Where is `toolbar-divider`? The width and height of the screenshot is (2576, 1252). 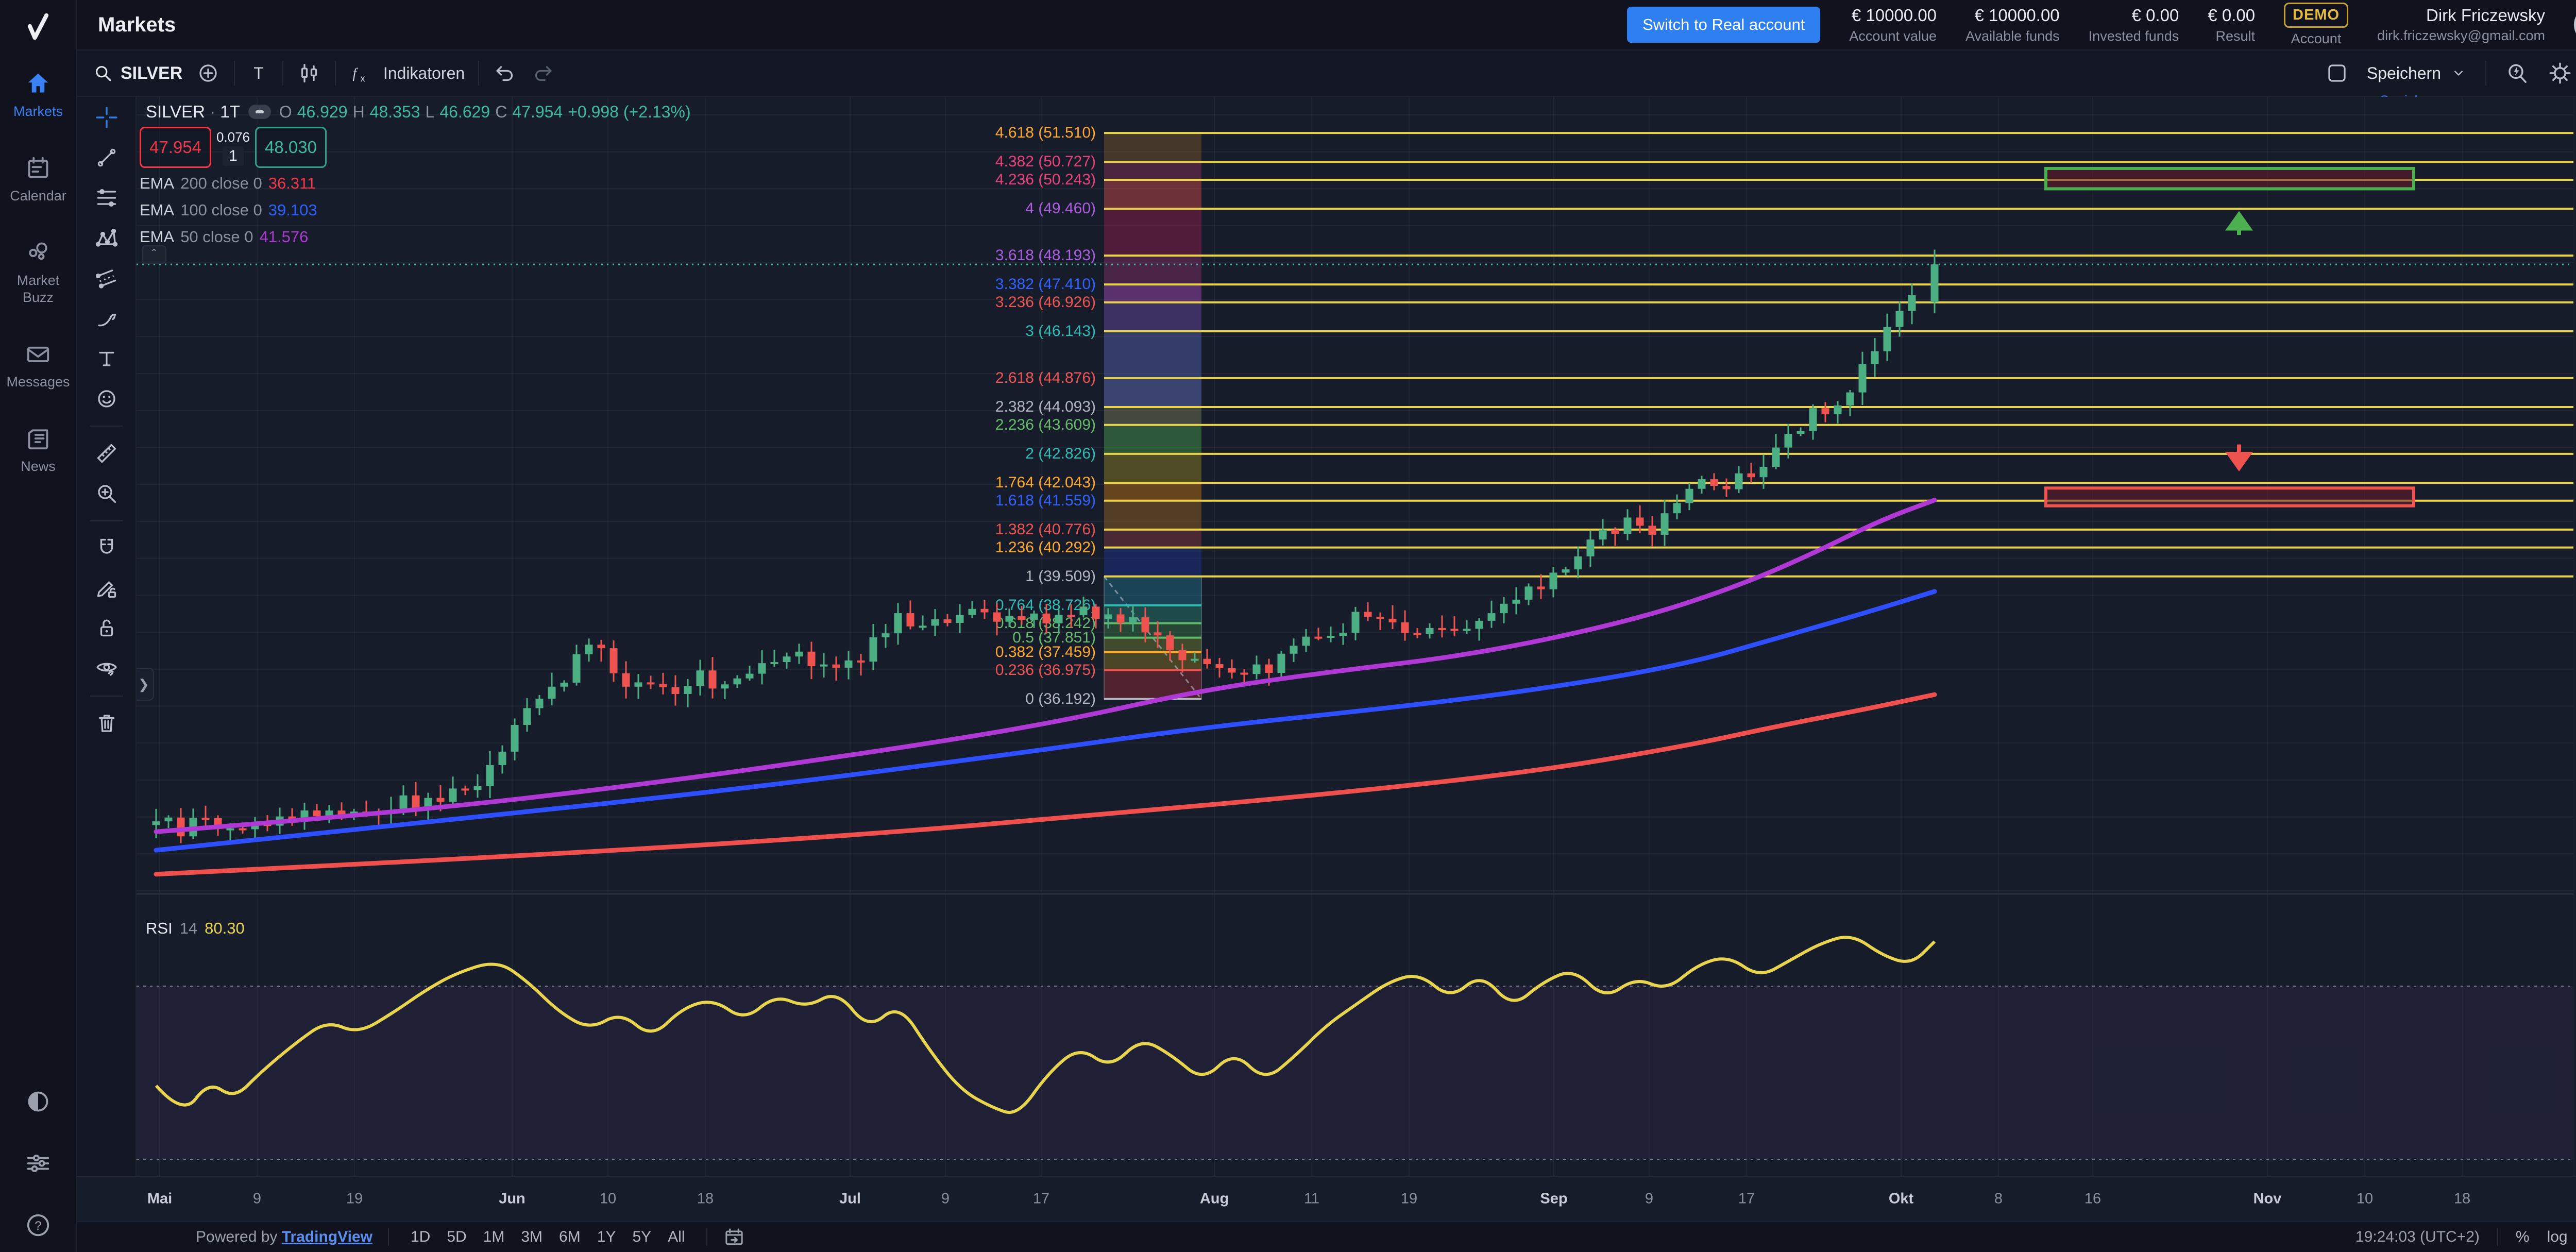 toolbar-divider is located at coordinates (234, 73).